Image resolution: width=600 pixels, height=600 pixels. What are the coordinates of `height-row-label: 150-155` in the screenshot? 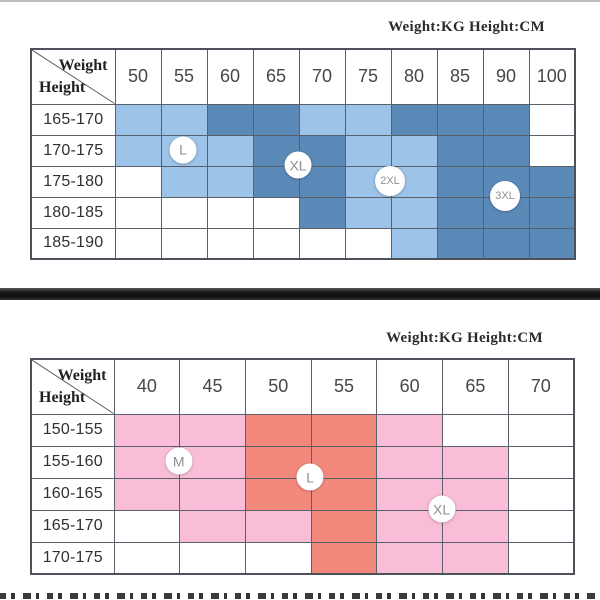 It's located at (72, 430).